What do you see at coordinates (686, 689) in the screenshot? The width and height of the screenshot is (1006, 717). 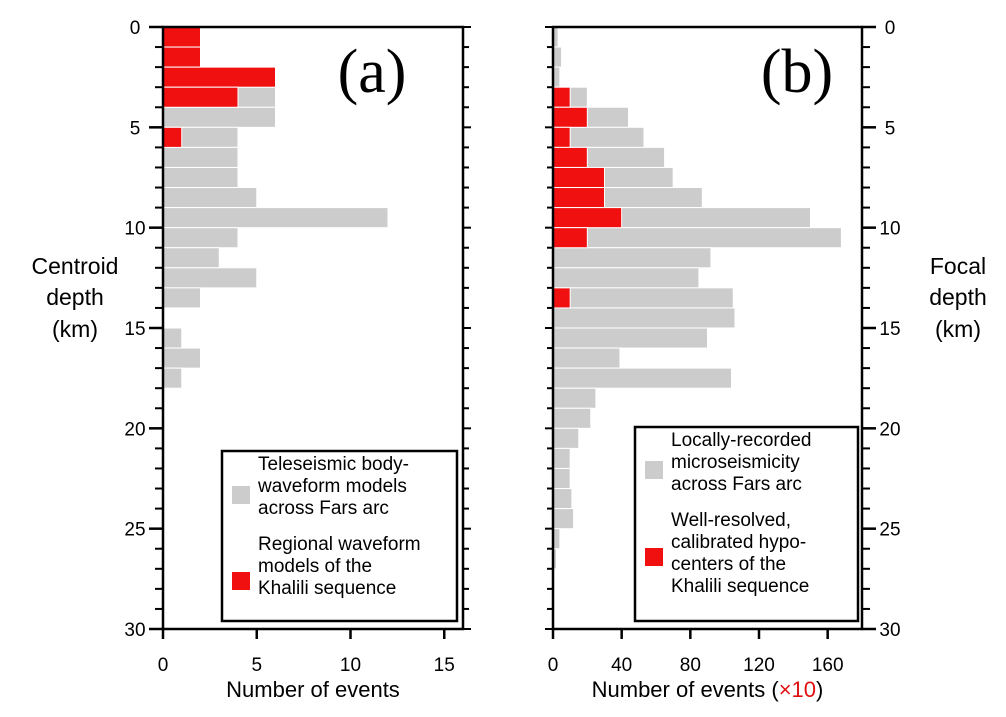 I see `x-axis-title-main: Number of events (` at bounding box center [686, 689].